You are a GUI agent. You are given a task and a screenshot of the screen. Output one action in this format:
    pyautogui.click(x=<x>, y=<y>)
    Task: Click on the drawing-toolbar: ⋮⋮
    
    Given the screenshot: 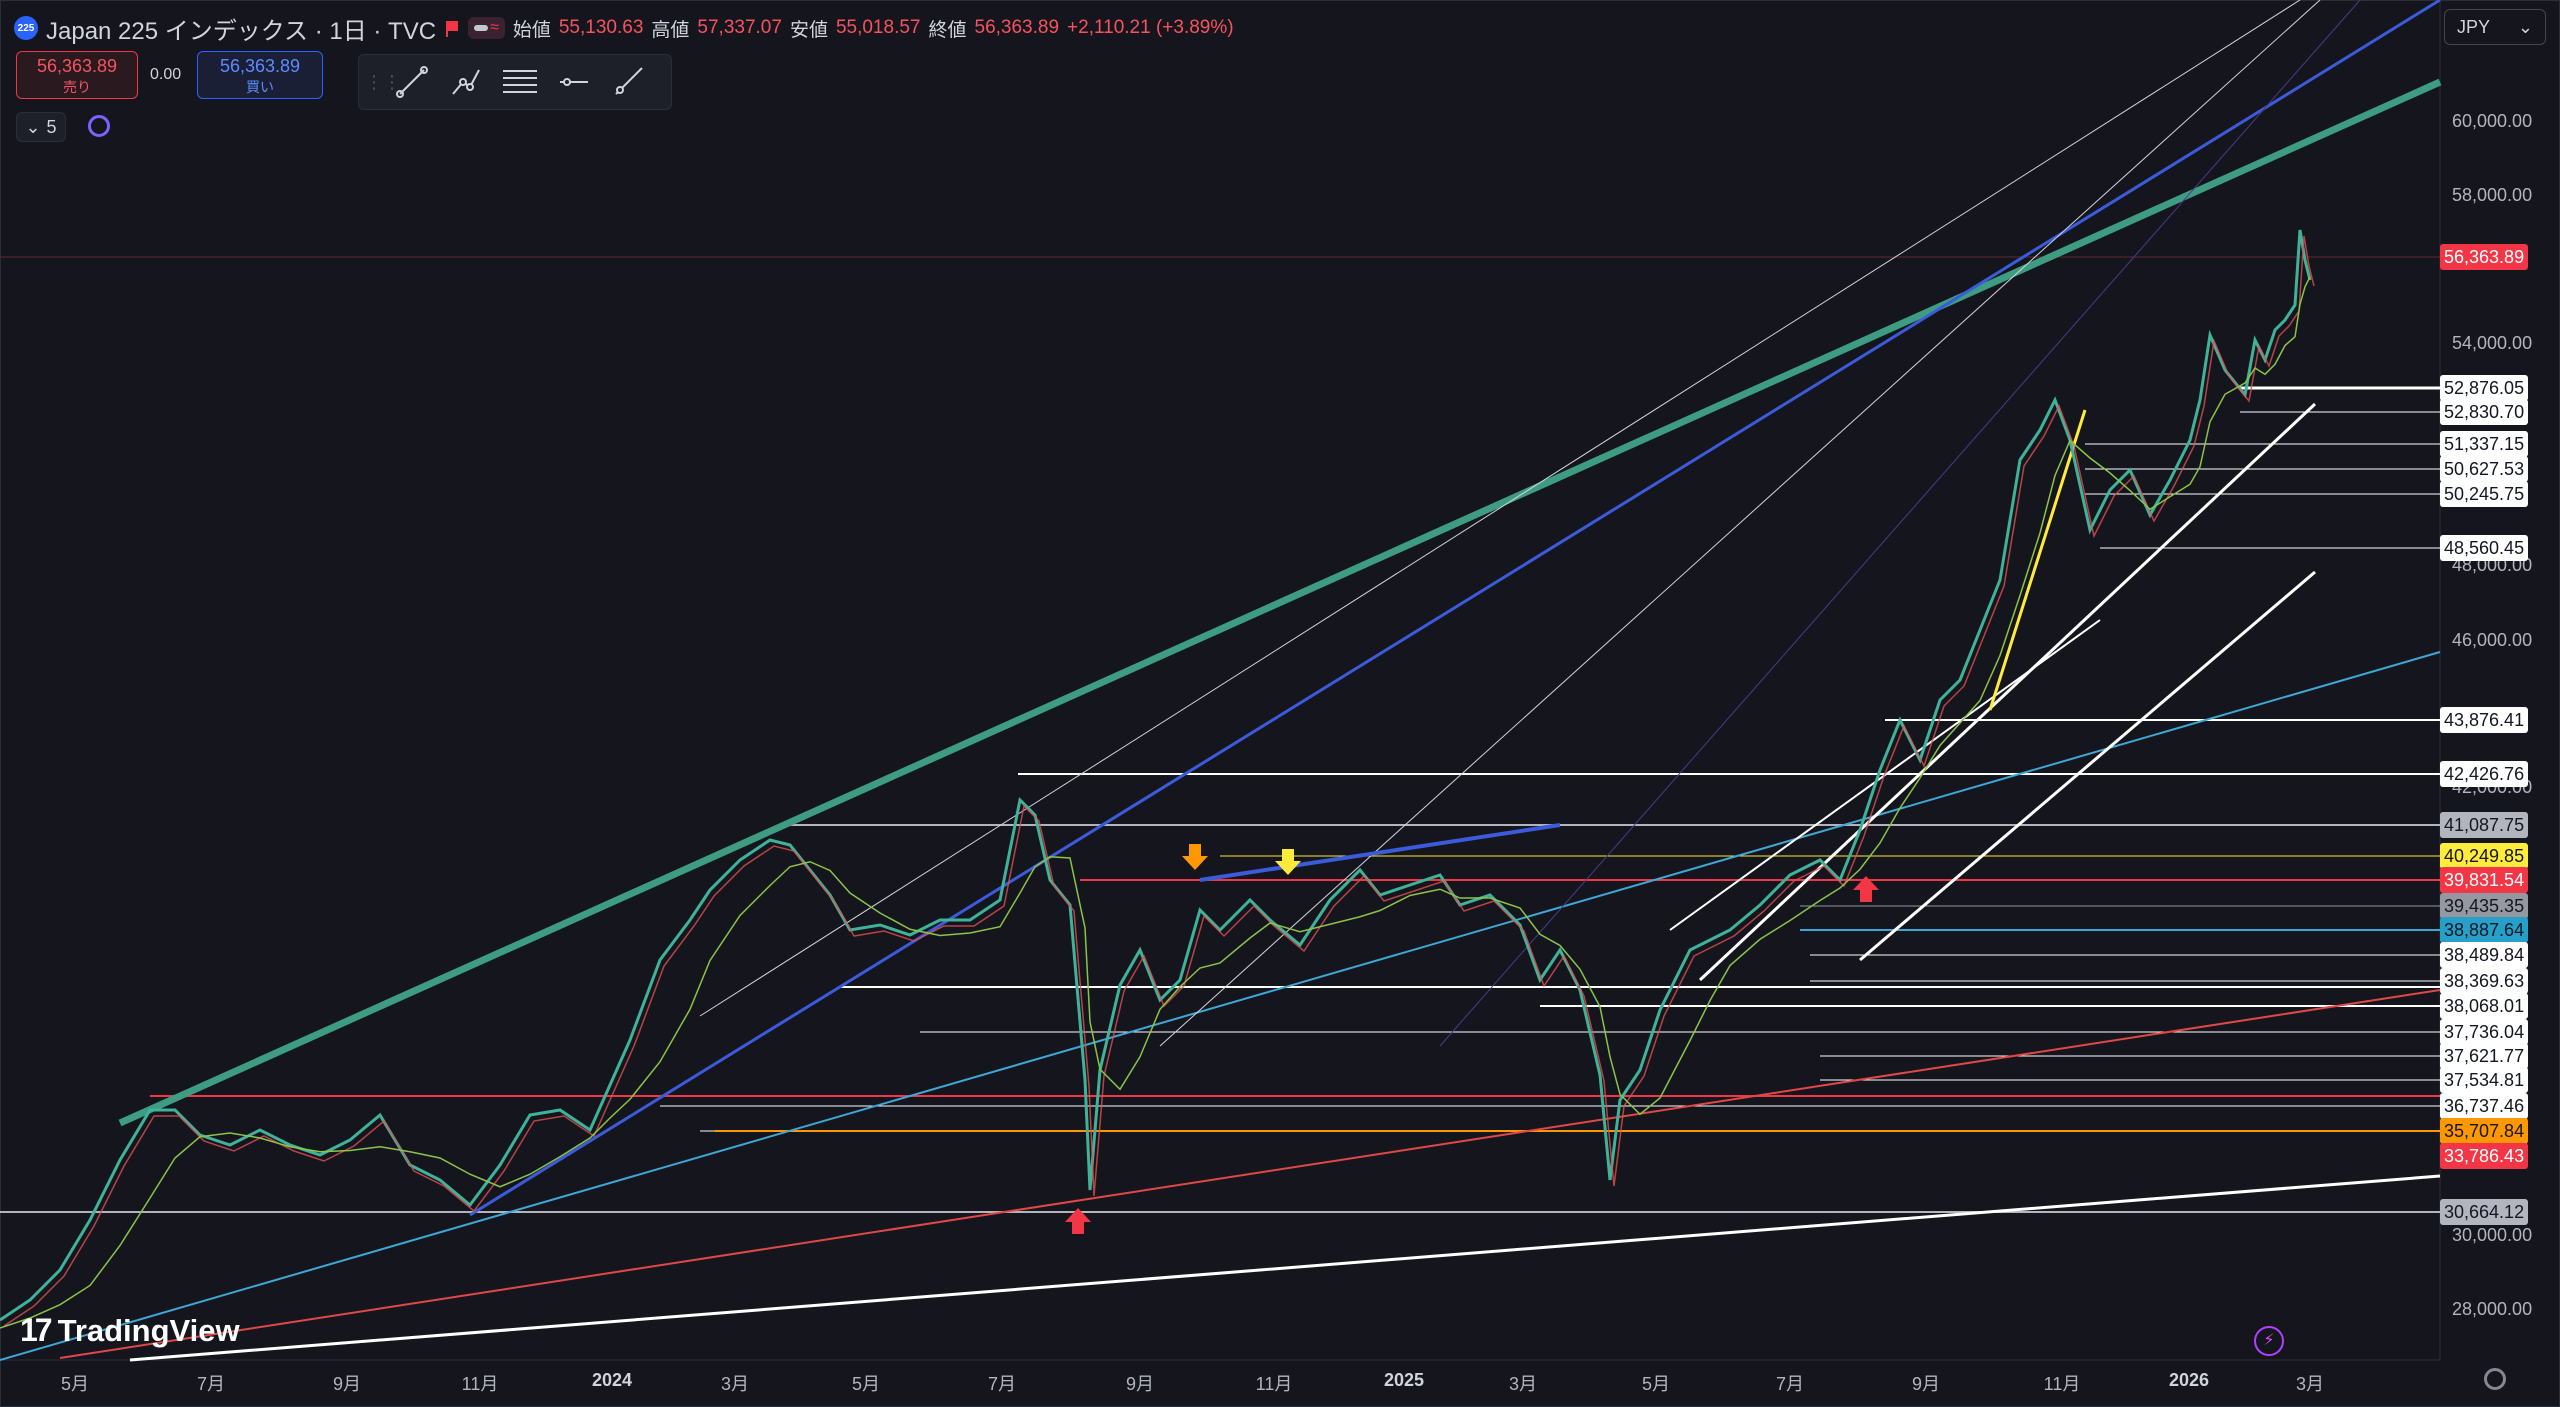 What is the action you would take?
    pyautogui.click(x=515, y=82)
    